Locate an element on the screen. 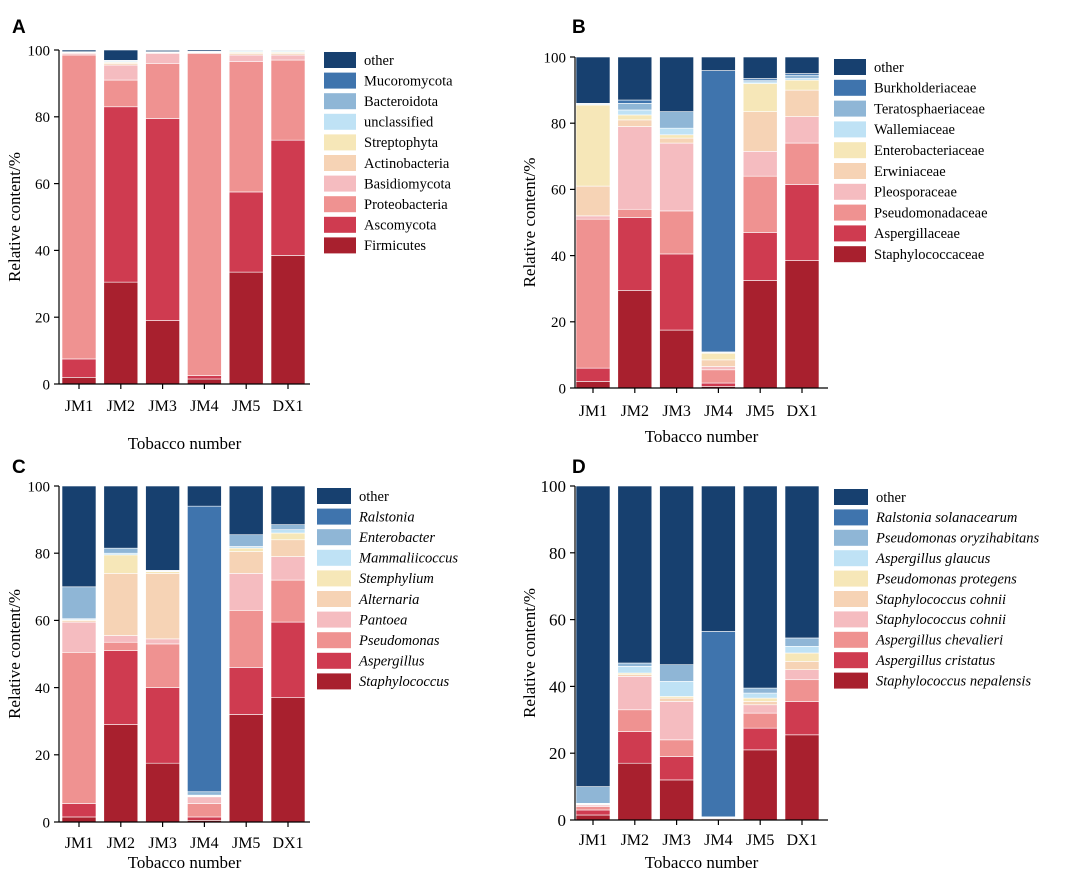 The image size is (1065, 875). legend-label: Aspergillus chevalieri is located at coordinates (939, 641).